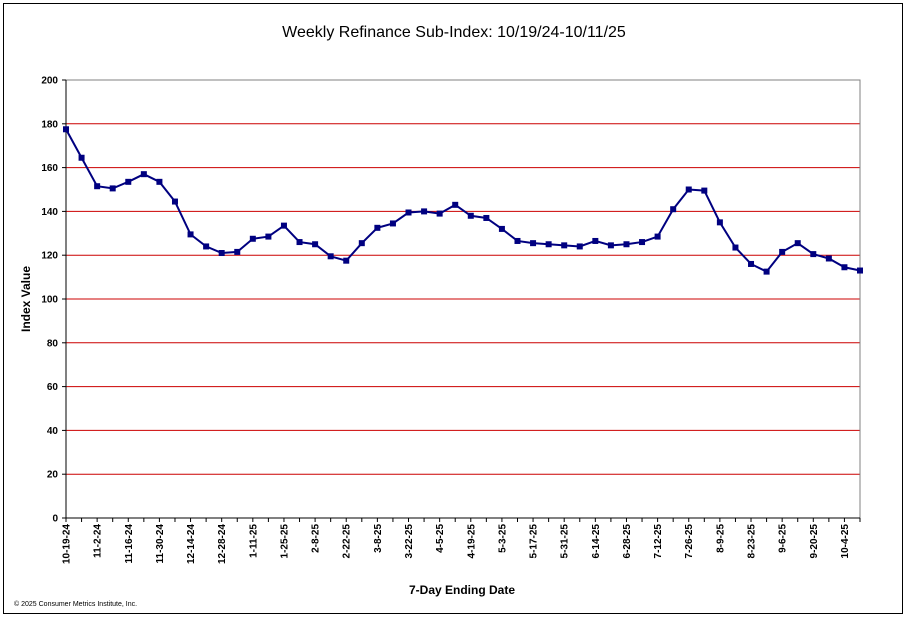  Describe the element at coordinates (284, 541) in the screenshot. I see `x-tick-label: 1-25-25` at that location.